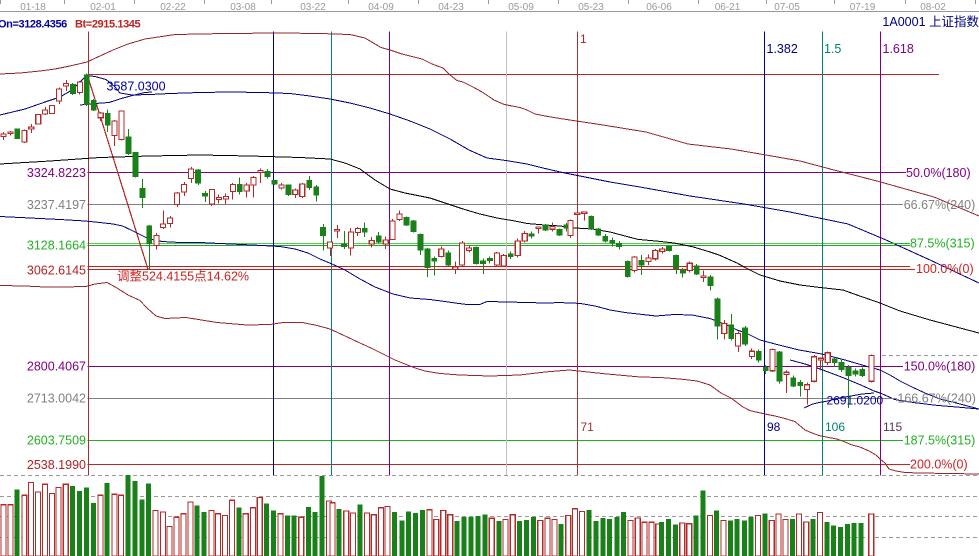 The height and width of the screenshot is (556, 979). I want to click on svg-text: 06-06, so click(659, 7).